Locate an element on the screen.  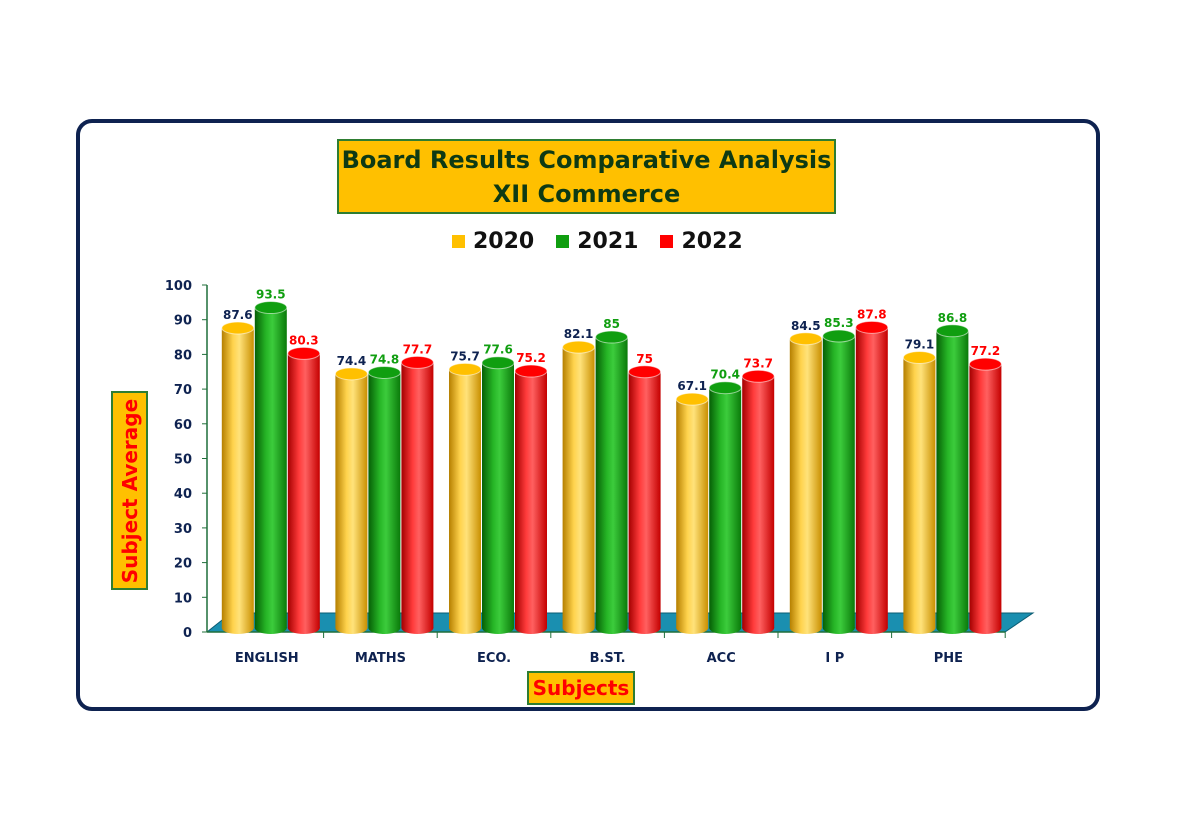
x-tick-label: PHE is located at coordinates (948, 658).